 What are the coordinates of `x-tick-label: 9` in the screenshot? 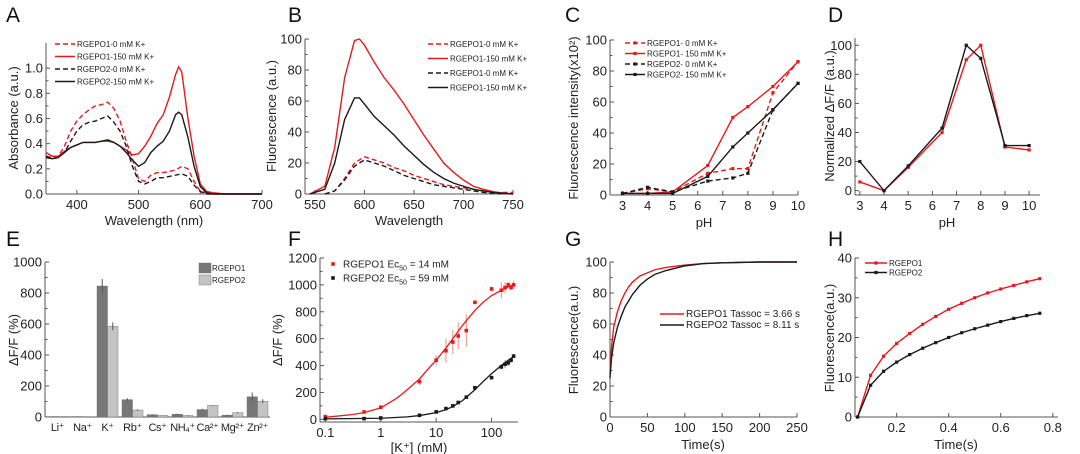 It's located at (772, 205).